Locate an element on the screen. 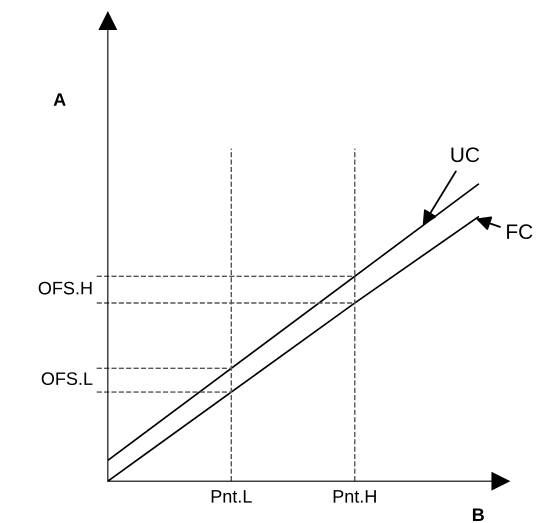 This screenshot has width=553, height=523. legend-label: FC is located at coordinates (519, 232).